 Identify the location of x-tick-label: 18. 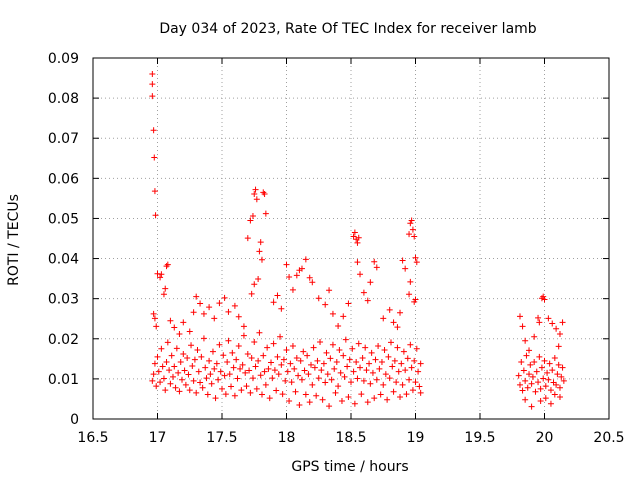
(287, 438).